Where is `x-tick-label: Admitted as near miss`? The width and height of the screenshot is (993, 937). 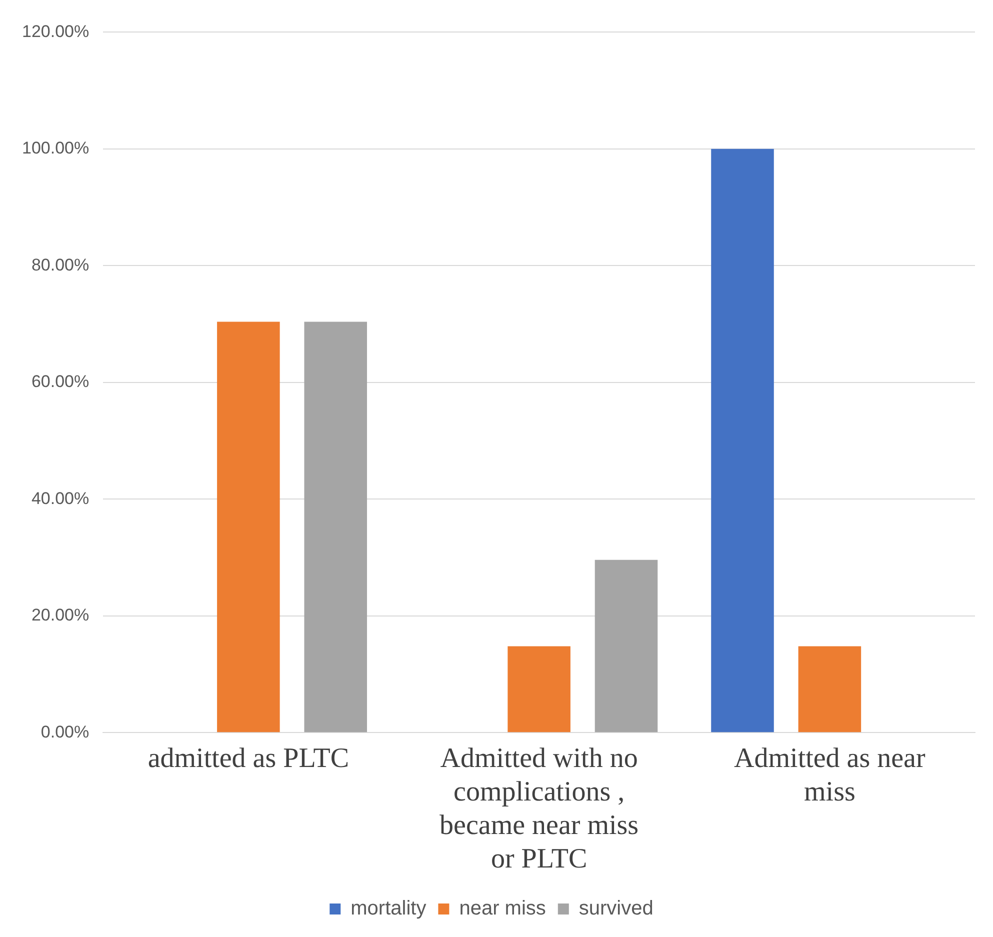
x-tick-label: Admitted as near miss is located at coordinates (830, 775).